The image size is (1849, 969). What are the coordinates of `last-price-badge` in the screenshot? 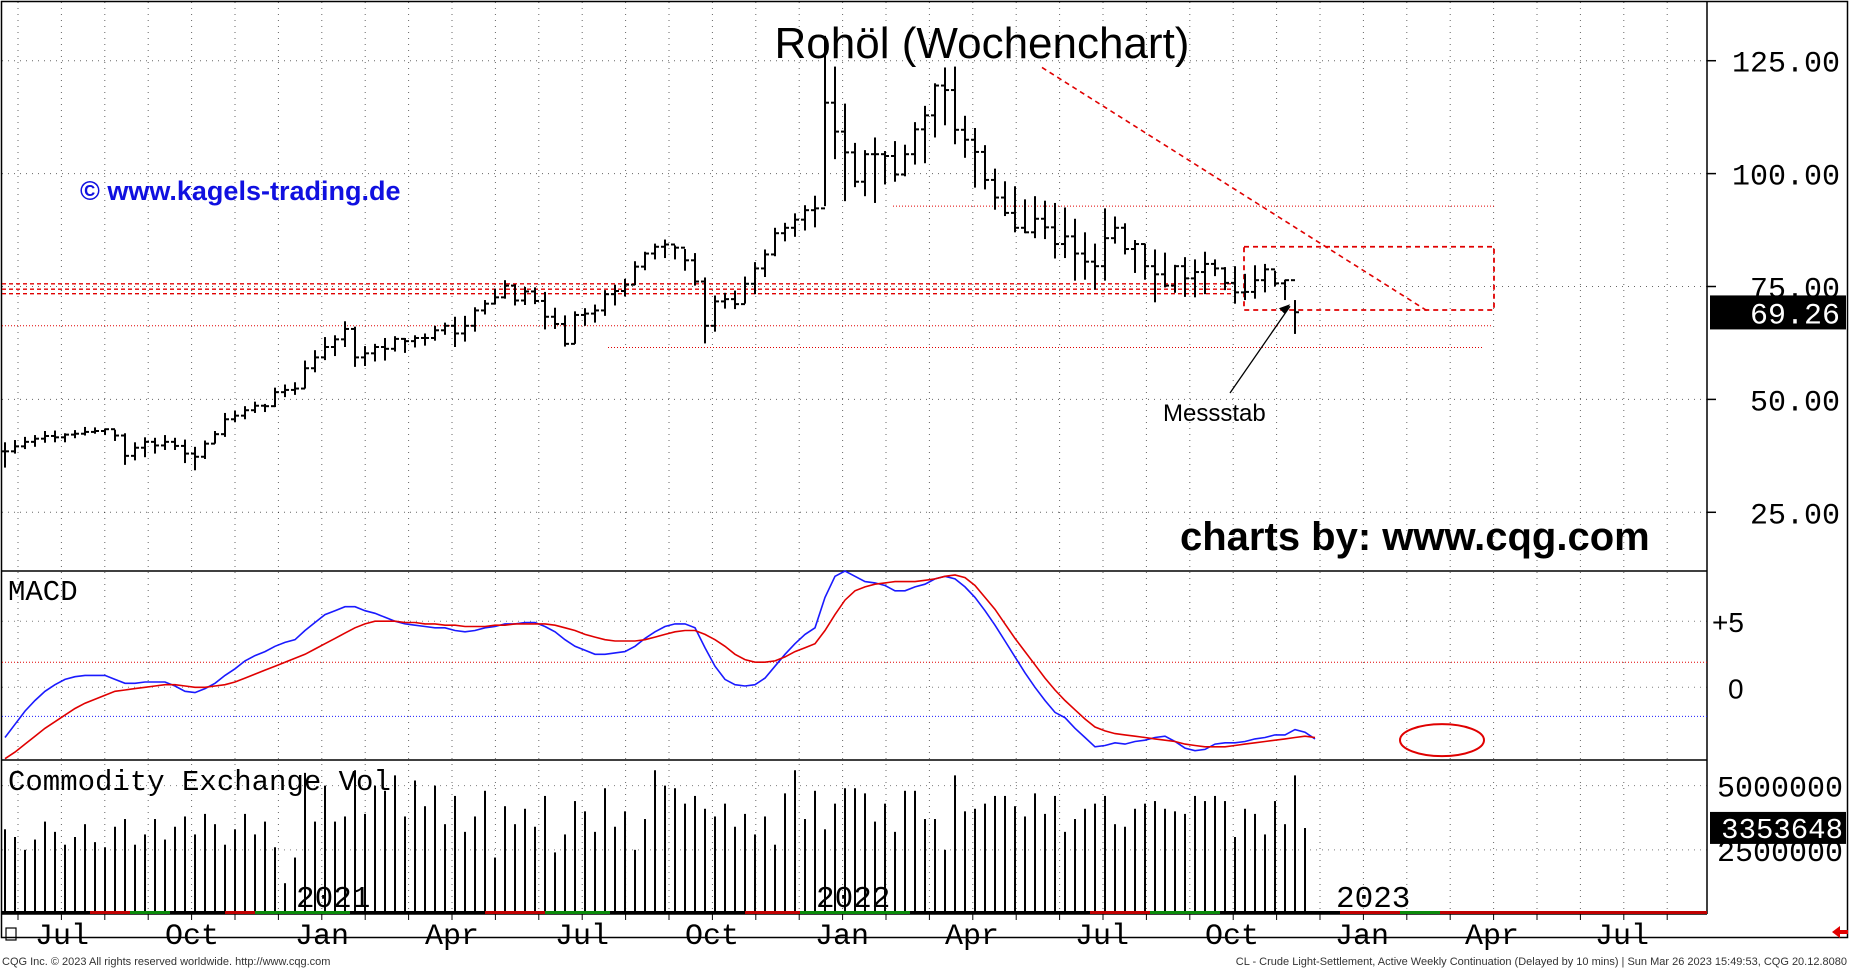 It's located at (1778, 312).